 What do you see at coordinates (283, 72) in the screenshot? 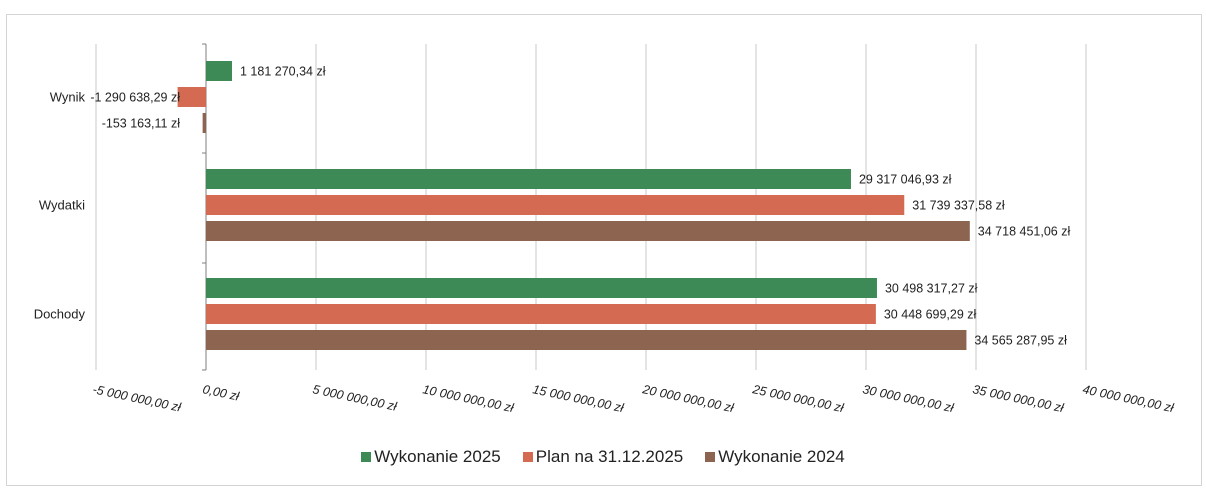
I see `data-label-wynik-wykonanie-2025: 1 181 270,34 zł` at bounding box center [283, 72].